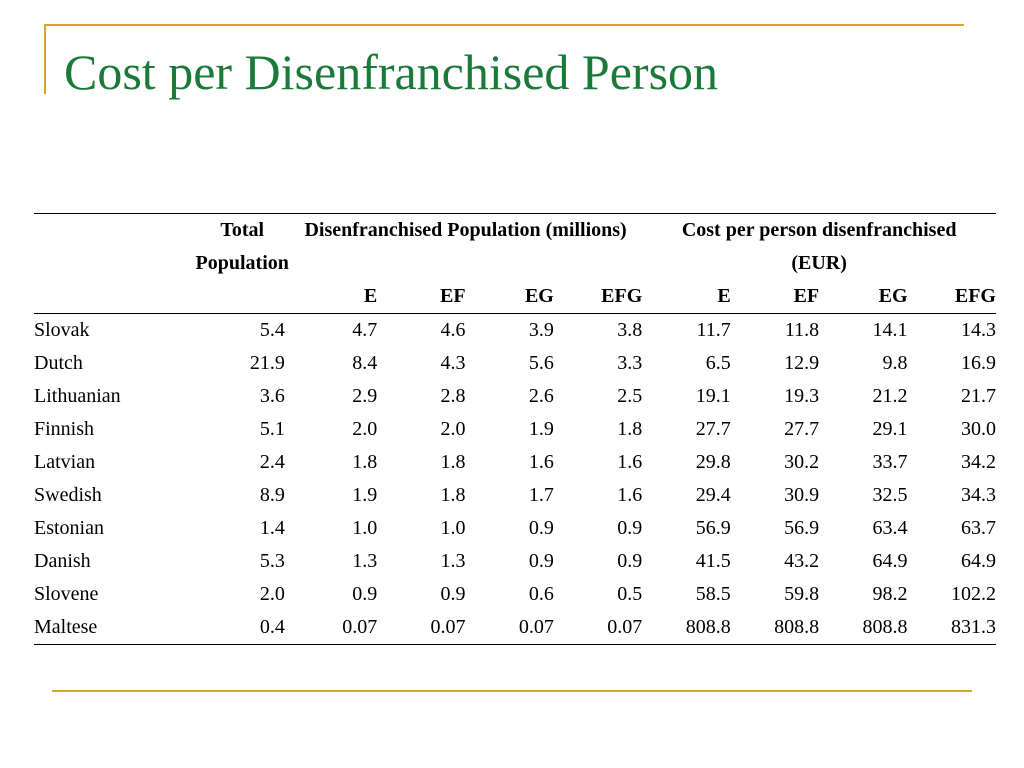 This screenshot has height=768, width=1024. I want to click on slide-title: Cost per Disenfranchised Person, so click(391, 72).